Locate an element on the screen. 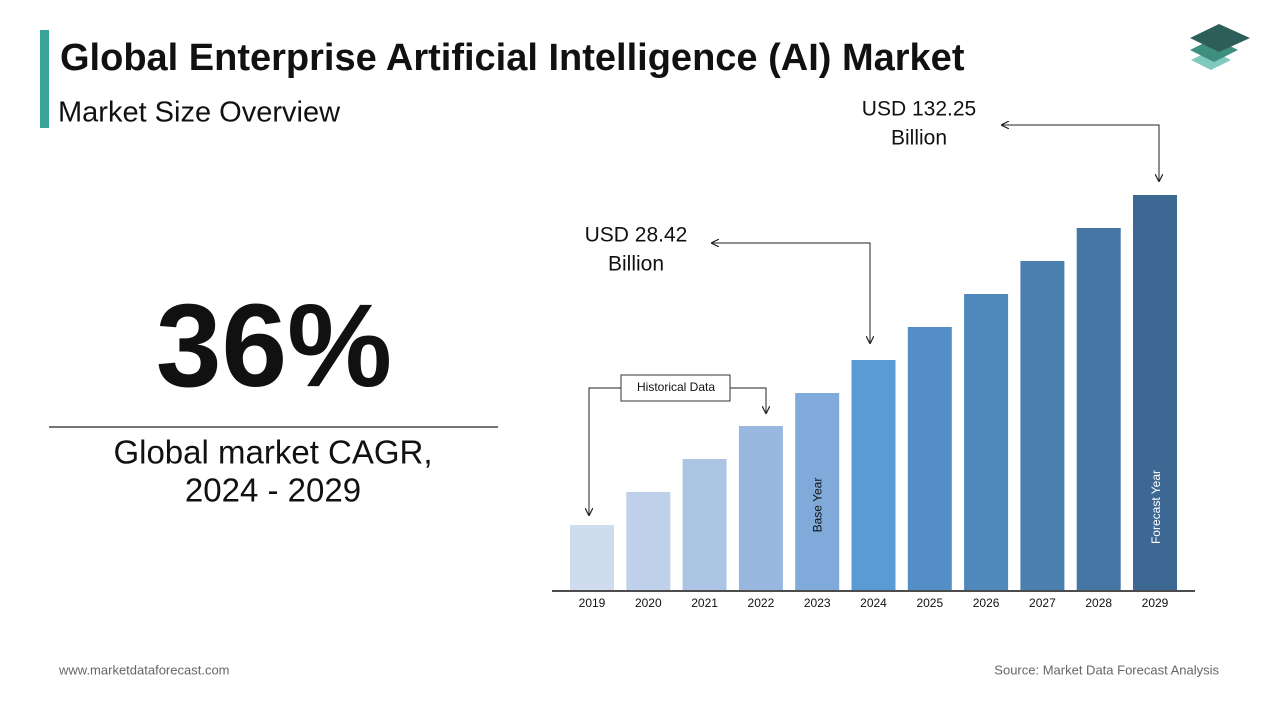 The width and height of the screenshot is (1280, 720). x-tick-label: 2027 is located at coordinates (1042, 603).